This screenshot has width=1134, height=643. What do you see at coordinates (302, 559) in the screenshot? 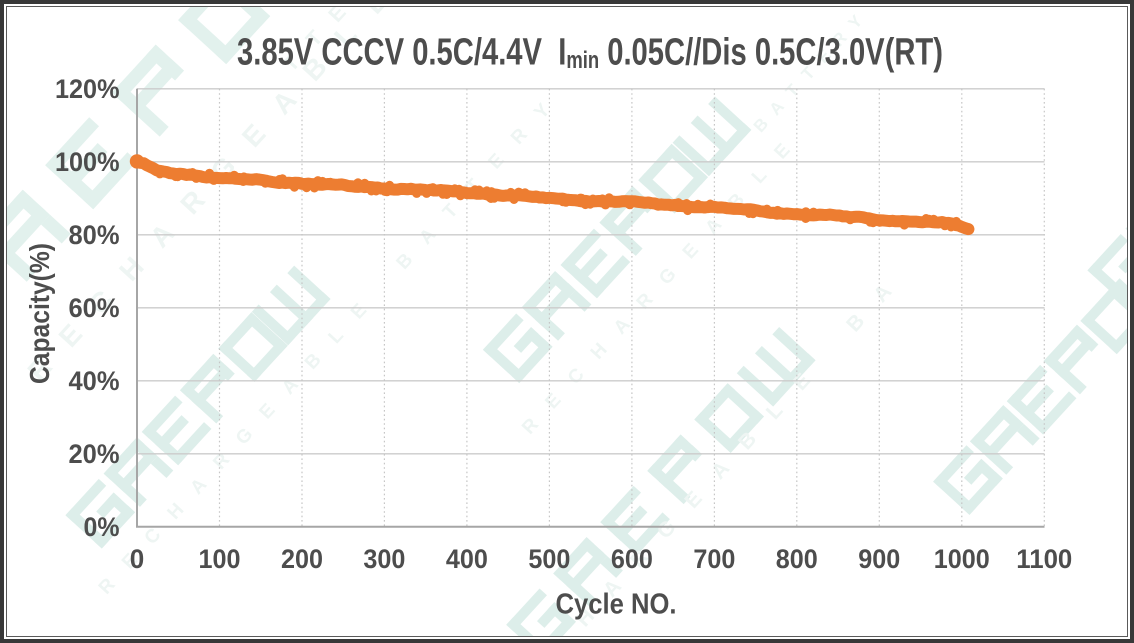
I see `svg-text: 200` at bounding box center [302, 559].